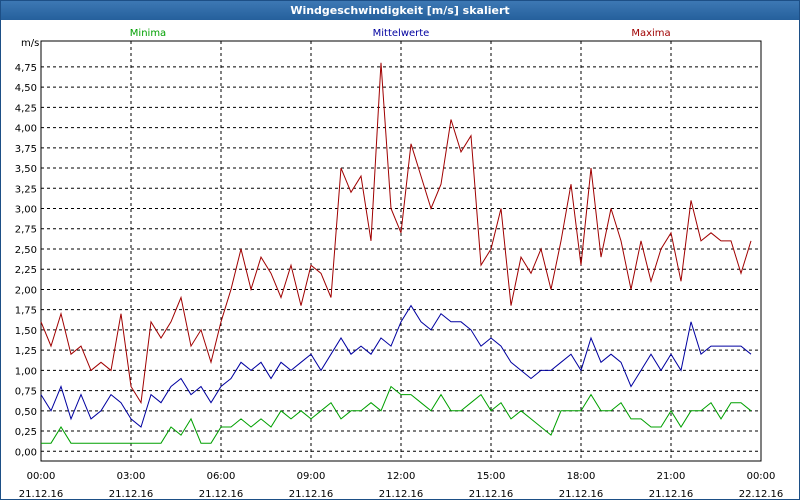  What do you see at coordinates (26, 250) in the screenshot?
I see `y-tick-label: 2,50` at bounding box center [26, 250].